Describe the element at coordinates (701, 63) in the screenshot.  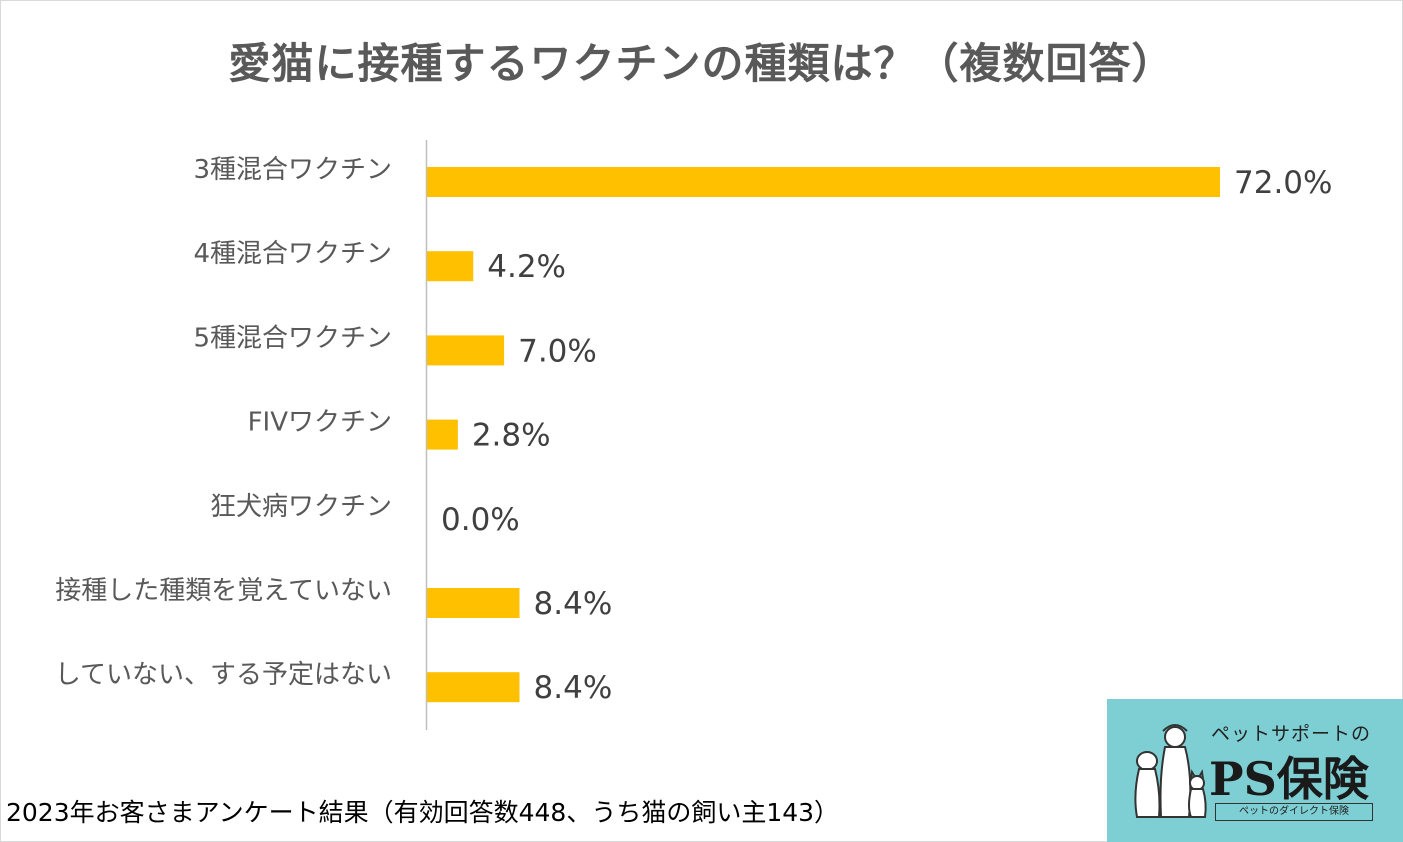
I see `chart-title: 愛猫に接種するワクチンの種類は？（複数回答）` at that location.